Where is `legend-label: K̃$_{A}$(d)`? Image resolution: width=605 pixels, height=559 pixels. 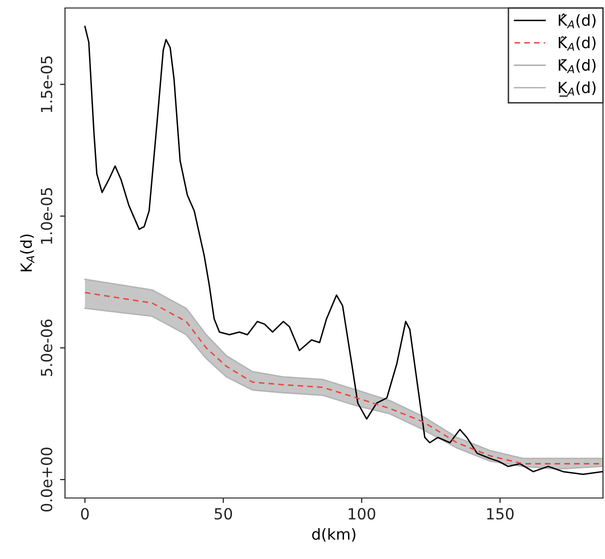
legend-label: K̃$_{A}$(d) is located at coordinates (577, 43).